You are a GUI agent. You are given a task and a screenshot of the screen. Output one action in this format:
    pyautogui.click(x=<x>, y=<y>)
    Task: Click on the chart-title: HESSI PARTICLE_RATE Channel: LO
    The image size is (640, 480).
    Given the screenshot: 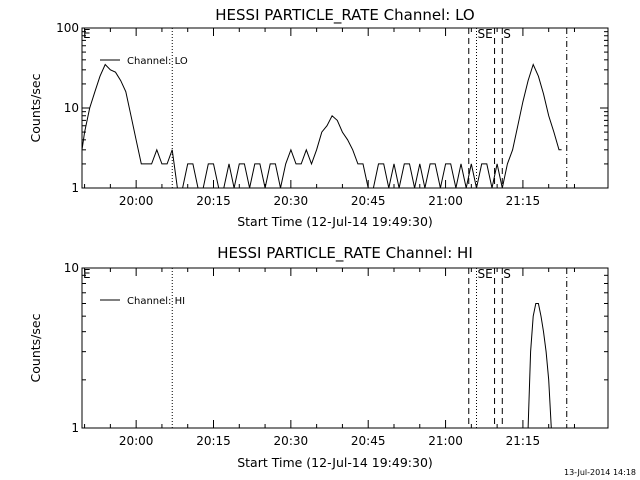 What is the action you would take?
    pyautogui.click(x=344, y=15)
    